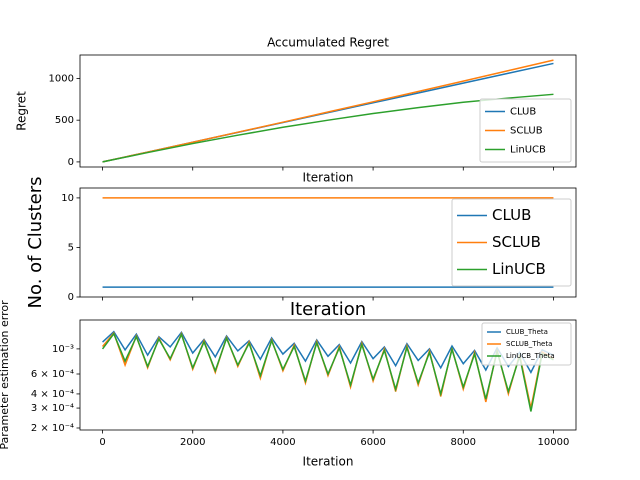  Describe the element at coordinates (102, 442) in the screenshot. I see `x-tick-label: 0` at that location.